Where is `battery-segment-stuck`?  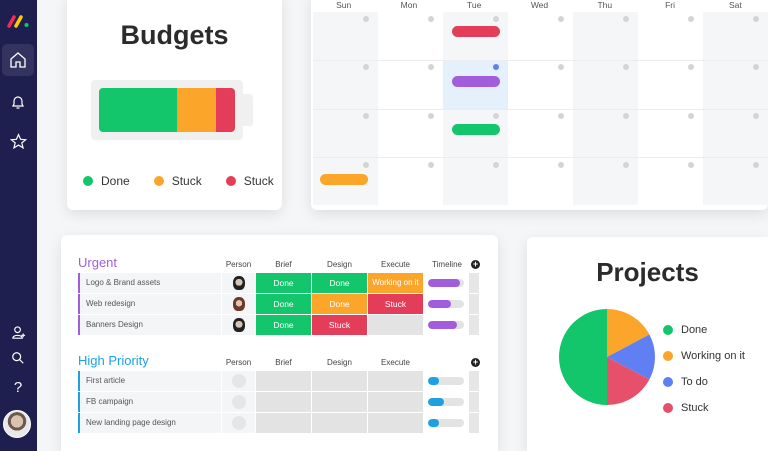
battery-segment-stuck is located at coordinates (225, 110).